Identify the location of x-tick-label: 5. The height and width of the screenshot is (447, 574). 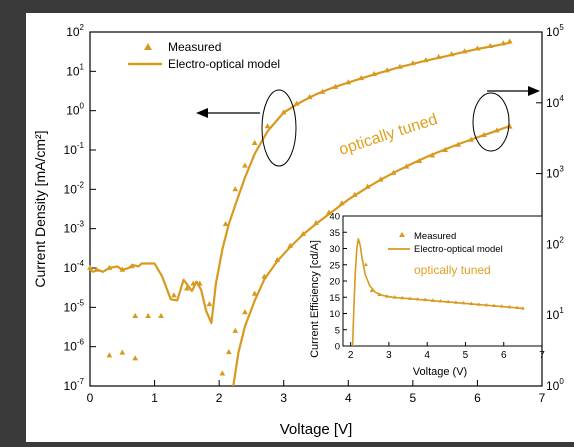
(413, 398).